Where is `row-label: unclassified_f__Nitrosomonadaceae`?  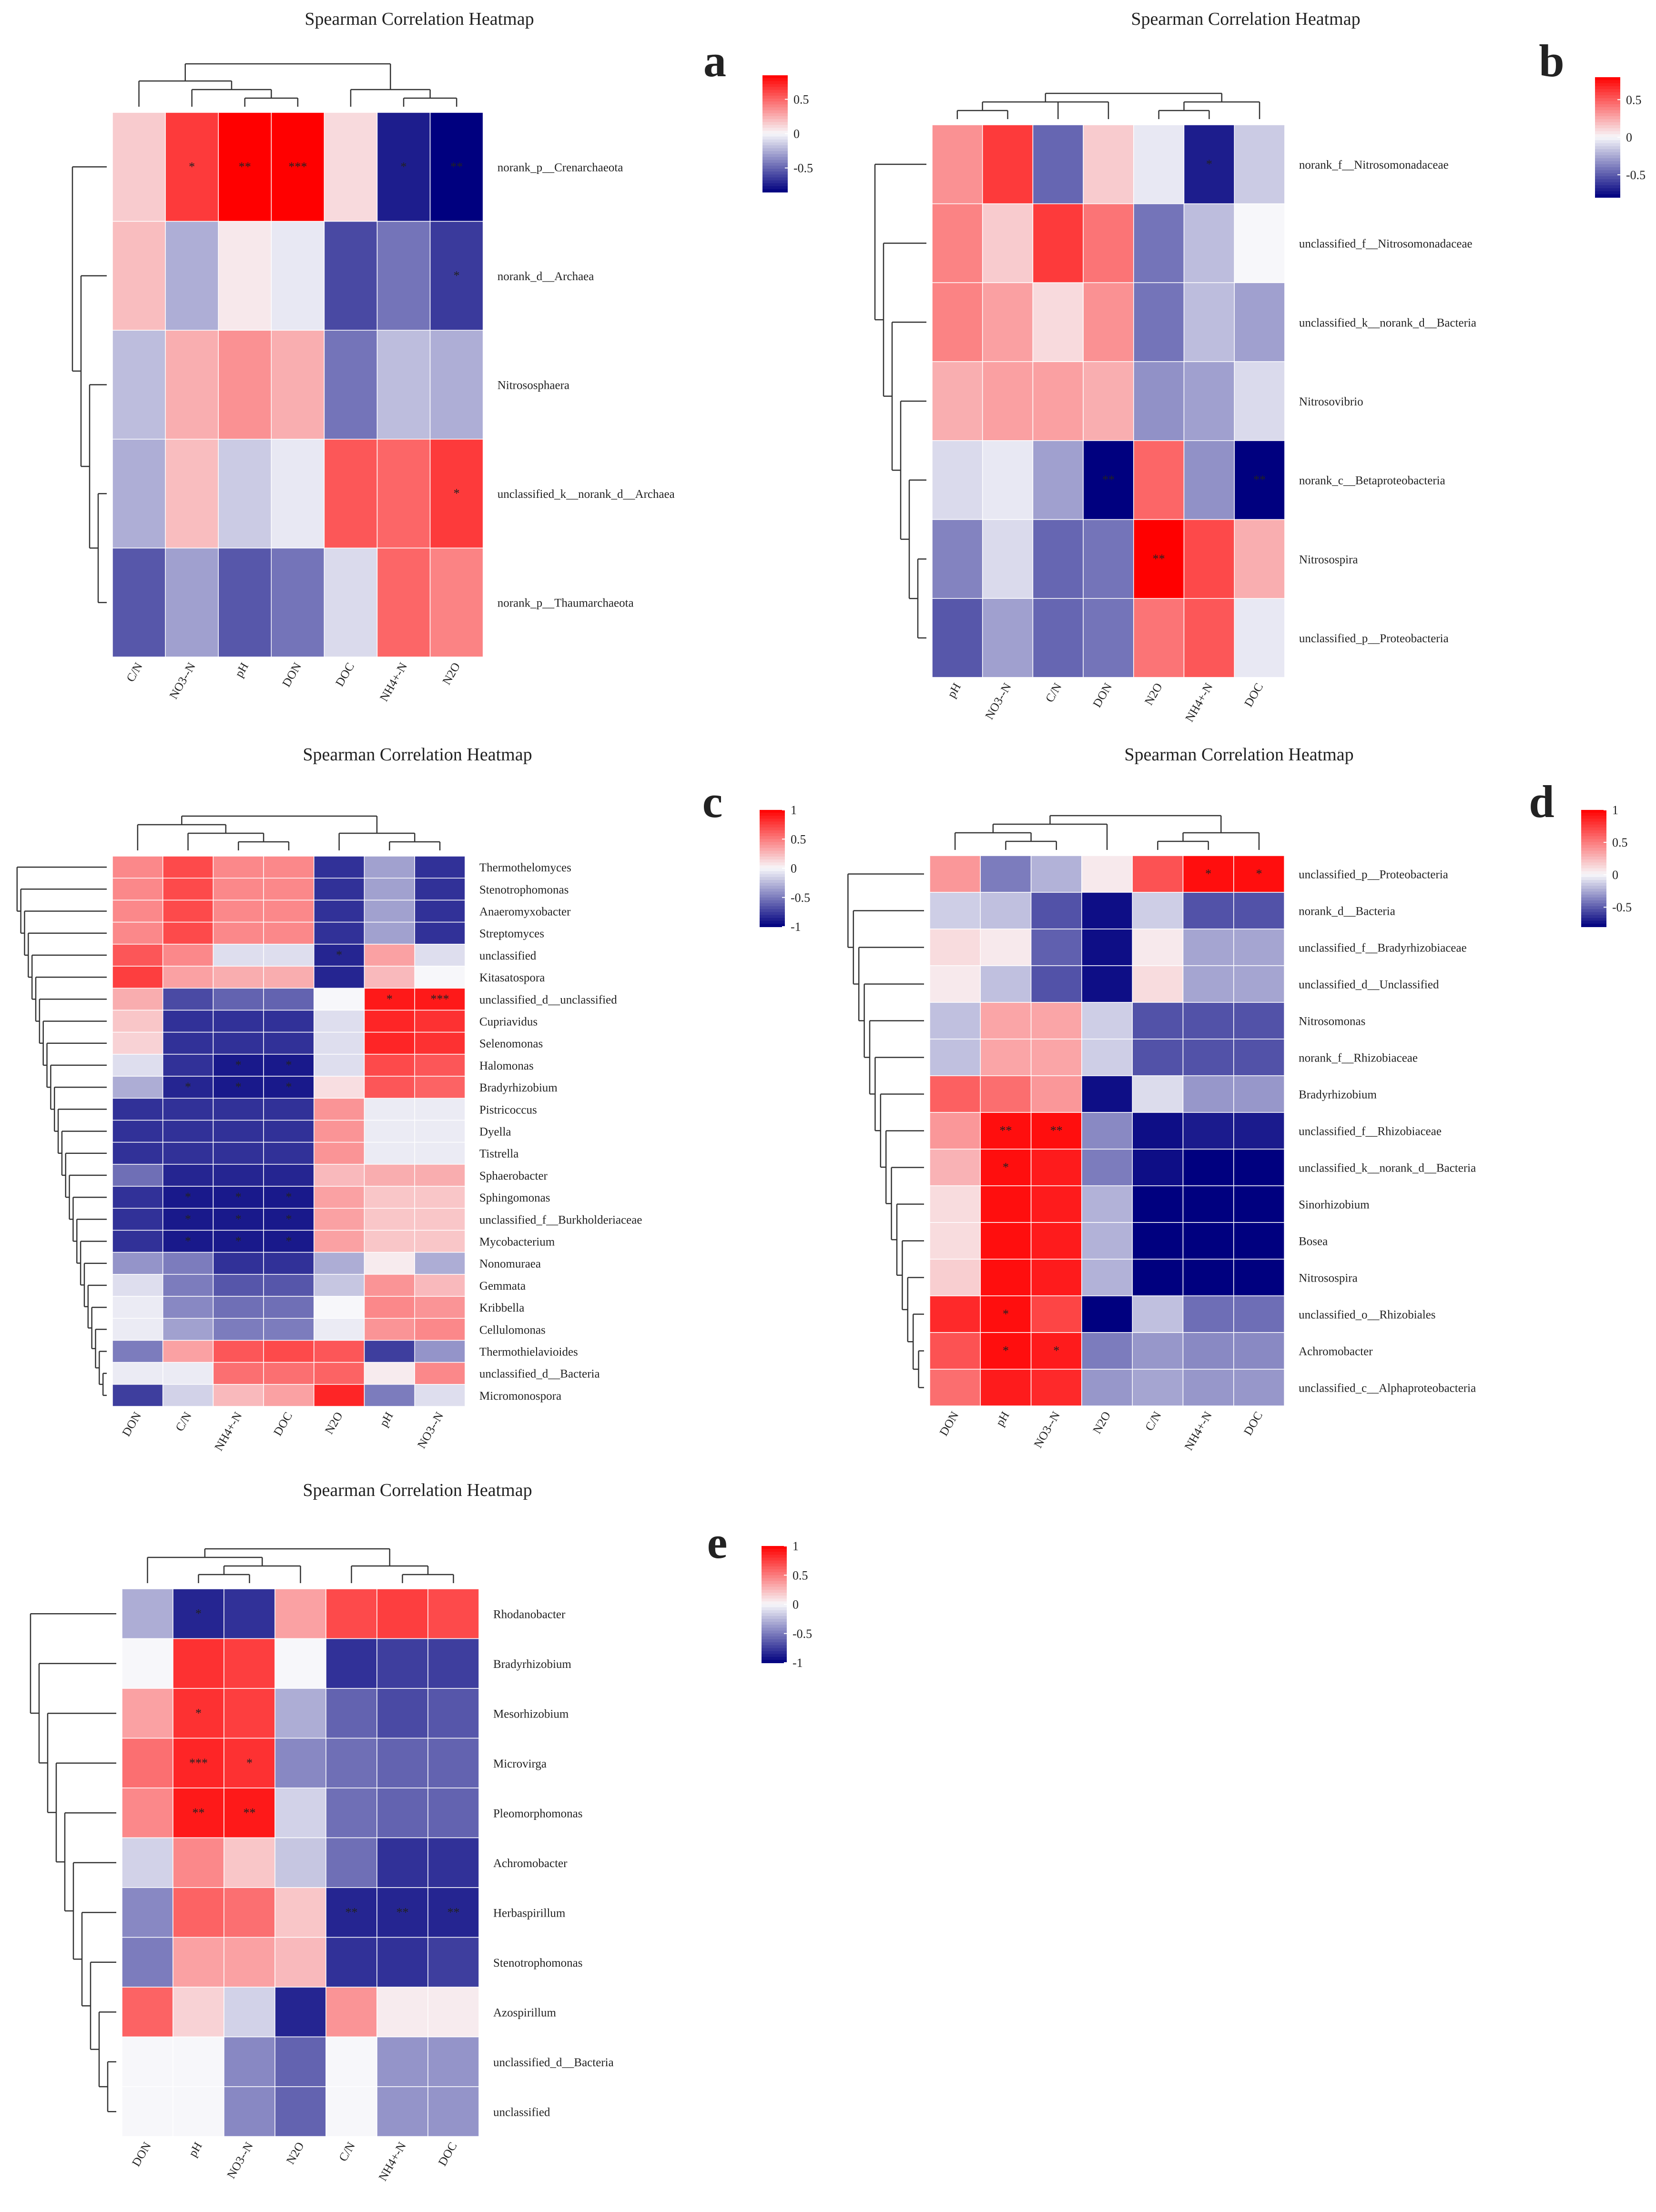
row-label: unclassified_f__Nitrosomonadaceae is located at coordinates (1386, 245).